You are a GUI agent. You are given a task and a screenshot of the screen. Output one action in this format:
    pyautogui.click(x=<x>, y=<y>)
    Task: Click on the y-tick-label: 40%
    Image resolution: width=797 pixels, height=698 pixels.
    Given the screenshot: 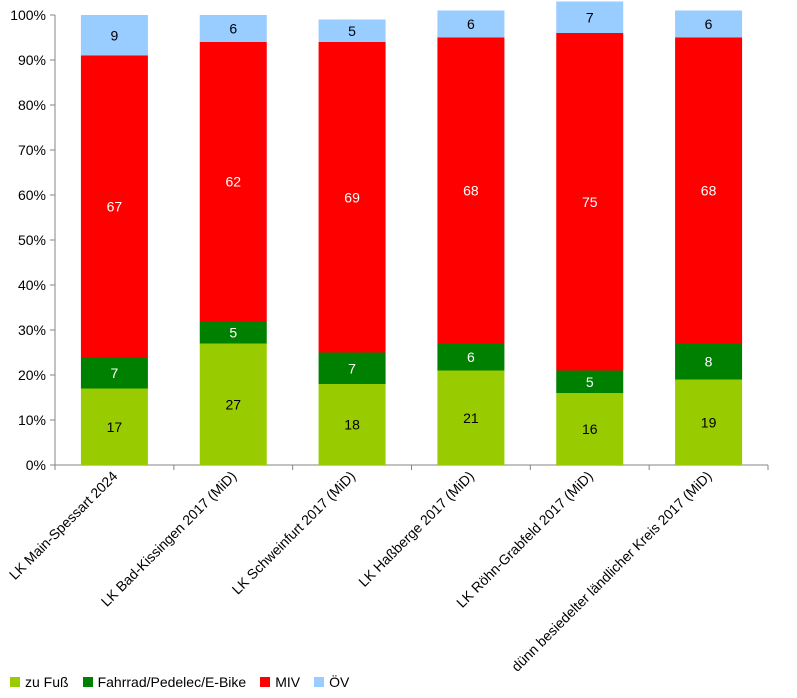 What is the action you would take?
    pyautogui.click(x=32, y=285)
    